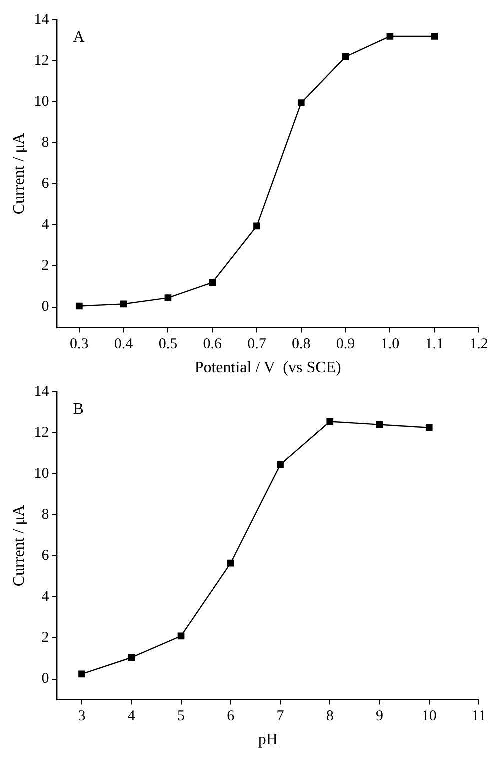 Image resolution: width=501 pixels, height=764 pixels. What do you see at coordinates (124, 344) in the screenshot?
I see `x-tick-label: 0.4` at bounding box center [124, 344].